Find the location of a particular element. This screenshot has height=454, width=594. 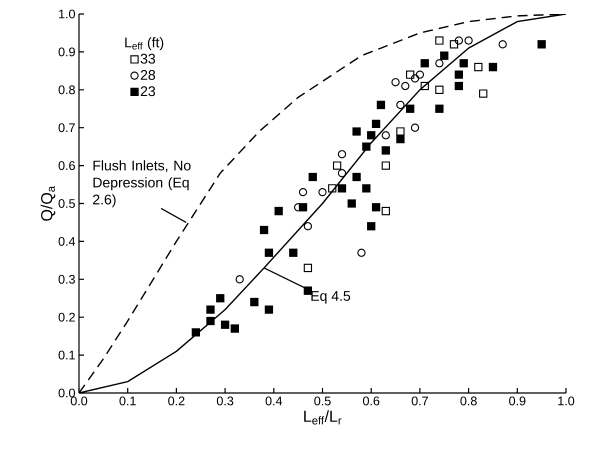

y-tick-label: 0.5 is located at coordinates (66, 203).